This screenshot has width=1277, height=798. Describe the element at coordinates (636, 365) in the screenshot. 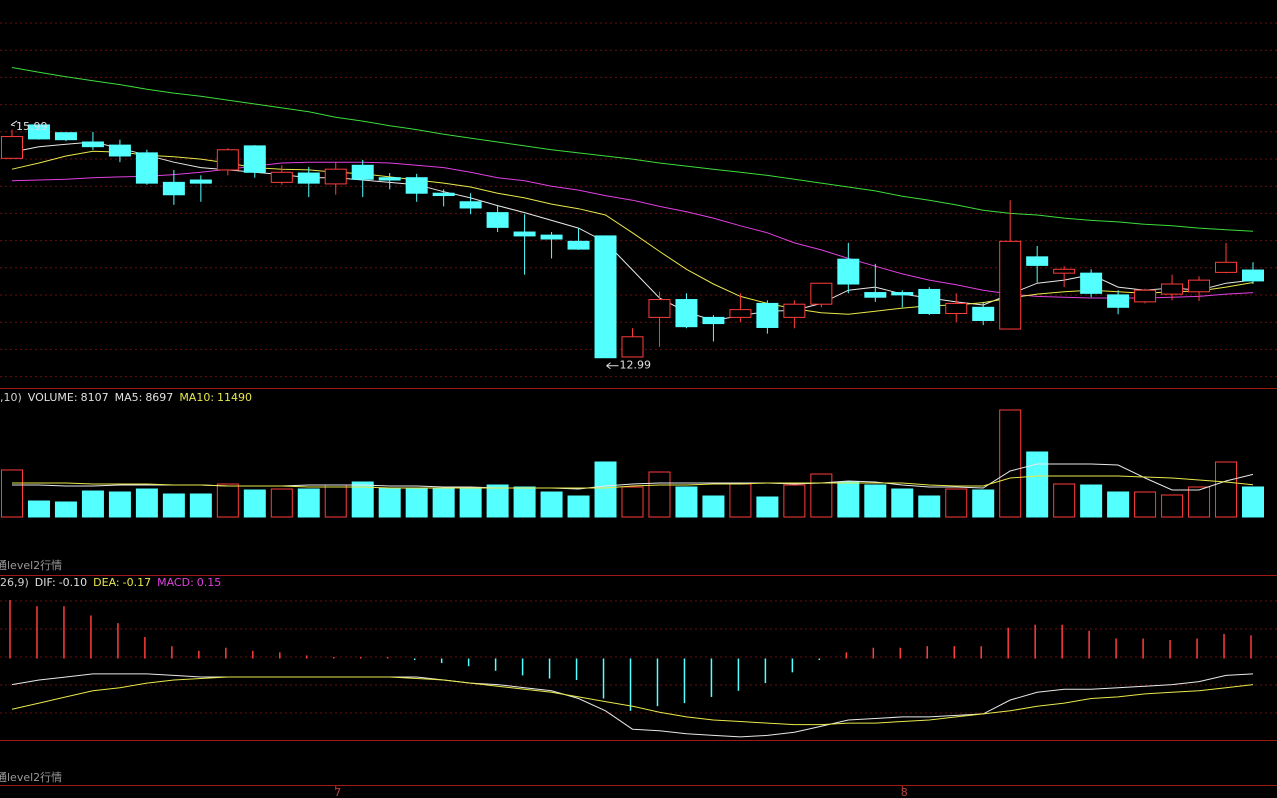

I see `low-label: 12.99` at that location.